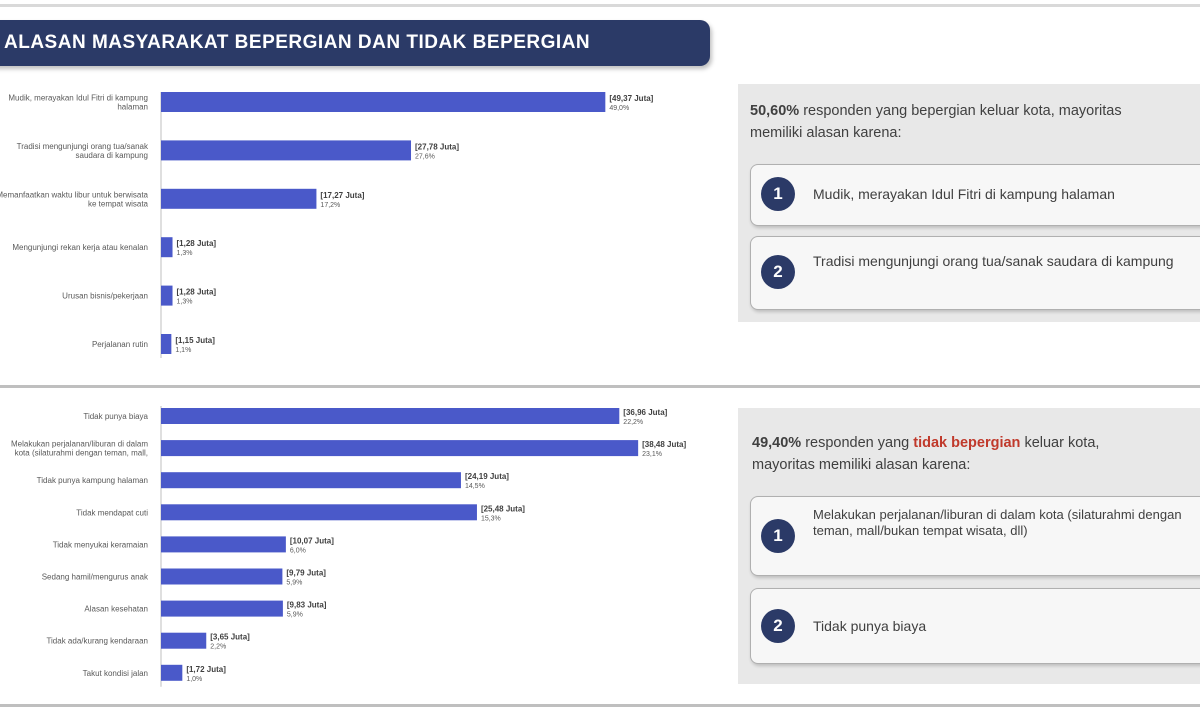 The image size is (1200, 712). What do you see at coordinates (132, 107) in the screenshot?
I see `category-label-line: halaman` at bounding box center [132, 107].